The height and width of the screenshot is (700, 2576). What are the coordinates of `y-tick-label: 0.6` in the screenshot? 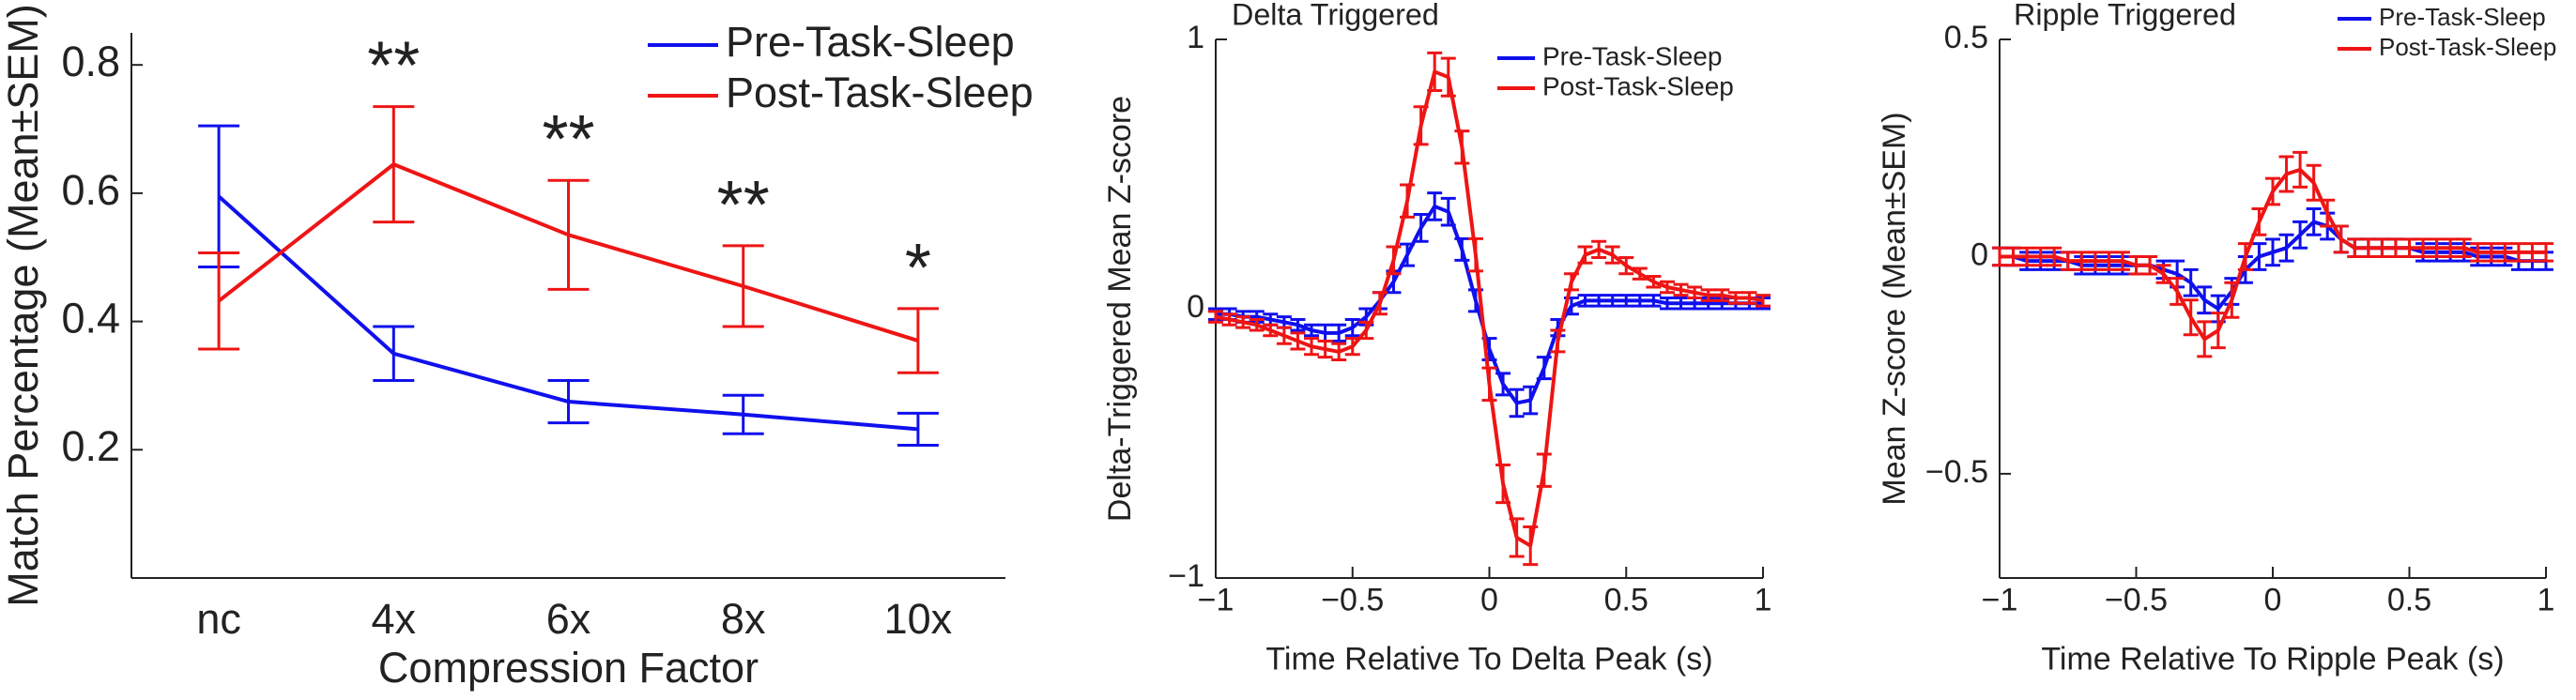 It's located at (91, 190).